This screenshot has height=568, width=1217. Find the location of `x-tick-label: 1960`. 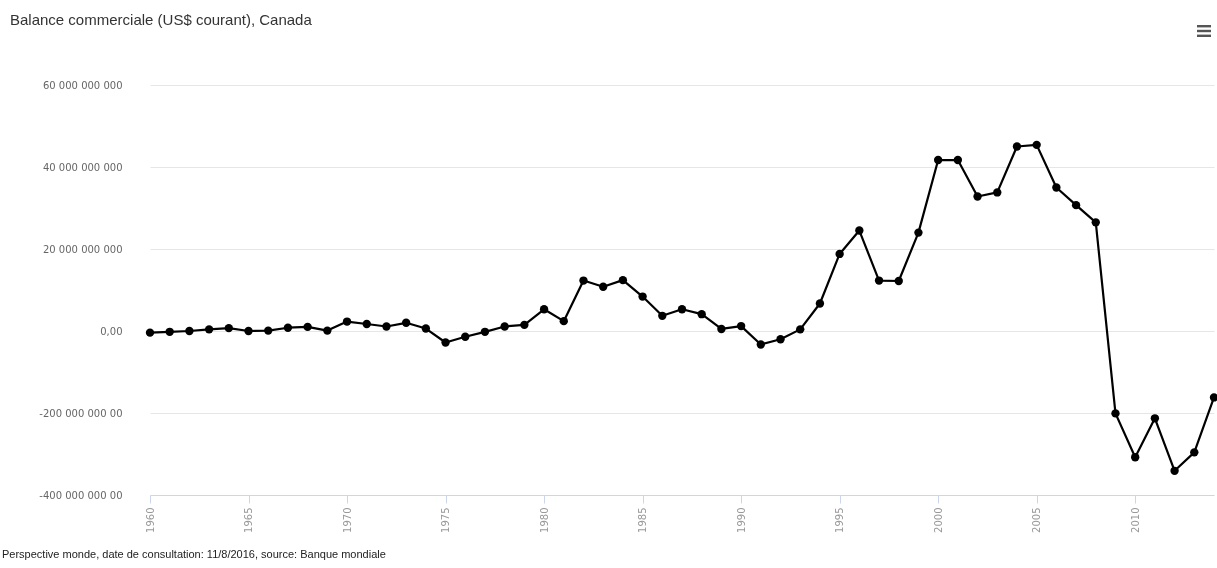

x-tick-label: 1960 is located at coordinates (150, 520).